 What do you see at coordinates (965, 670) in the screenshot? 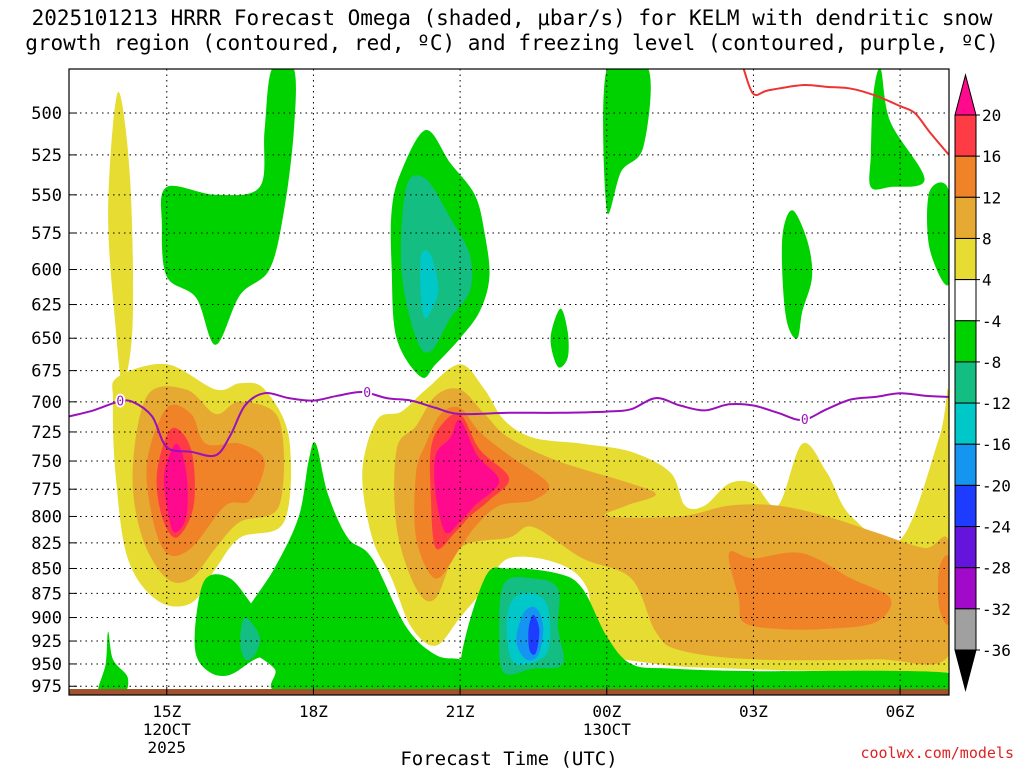
I see `colorbar-bottom-arrow` at bounding box center [965, 670].